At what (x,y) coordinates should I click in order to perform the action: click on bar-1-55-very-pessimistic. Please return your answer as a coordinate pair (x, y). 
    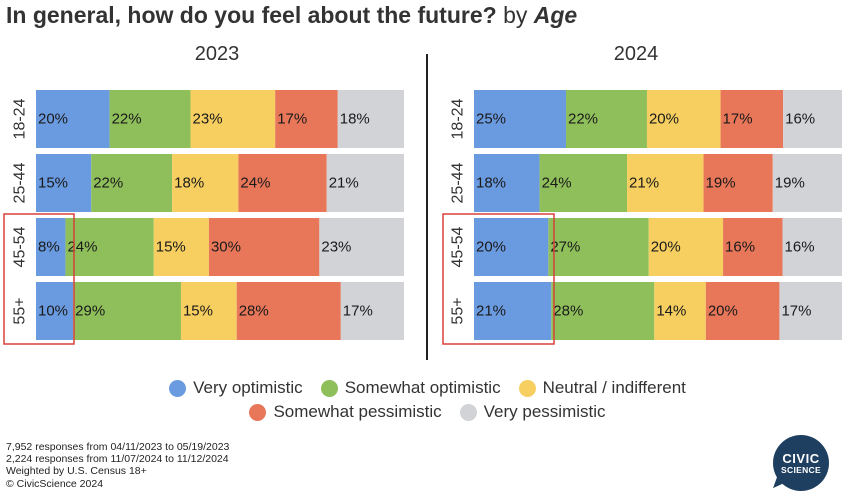
    Looking at the image, I should click on (810, 311).